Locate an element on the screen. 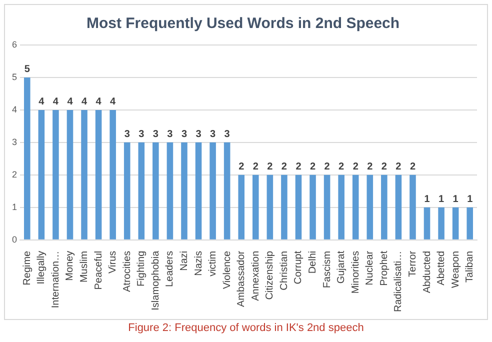 The width and height of the screenshot is (492, 342). y-tick-label: 6 is located at coordinates (15, 44).